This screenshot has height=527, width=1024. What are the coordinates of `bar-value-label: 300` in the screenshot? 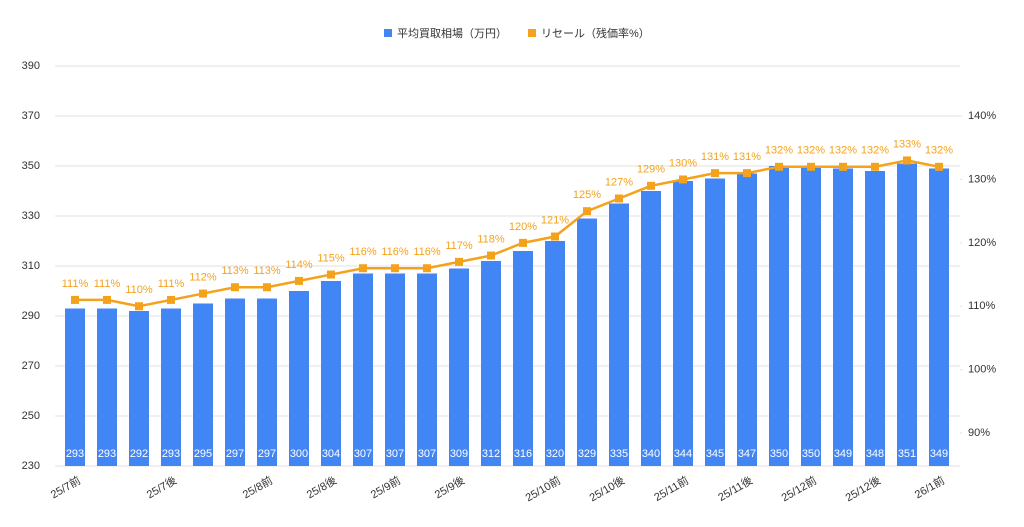 It's located at (299, 454).